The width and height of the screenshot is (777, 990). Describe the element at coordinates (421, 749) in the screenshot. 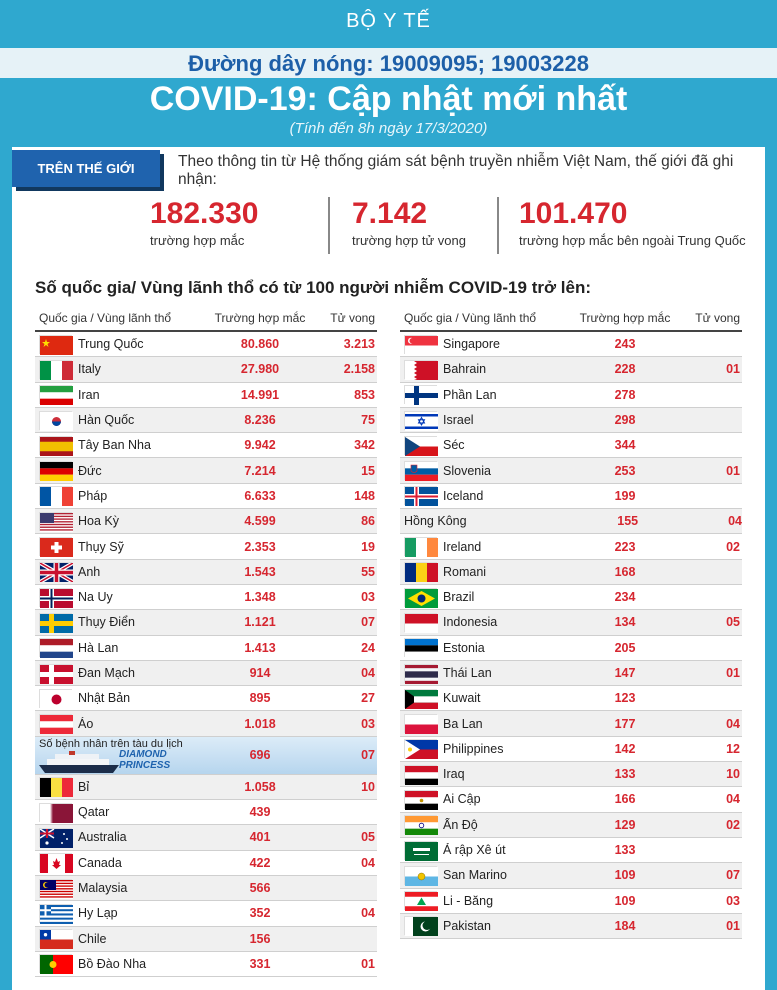

I see `flag-ph-icon` at that location.